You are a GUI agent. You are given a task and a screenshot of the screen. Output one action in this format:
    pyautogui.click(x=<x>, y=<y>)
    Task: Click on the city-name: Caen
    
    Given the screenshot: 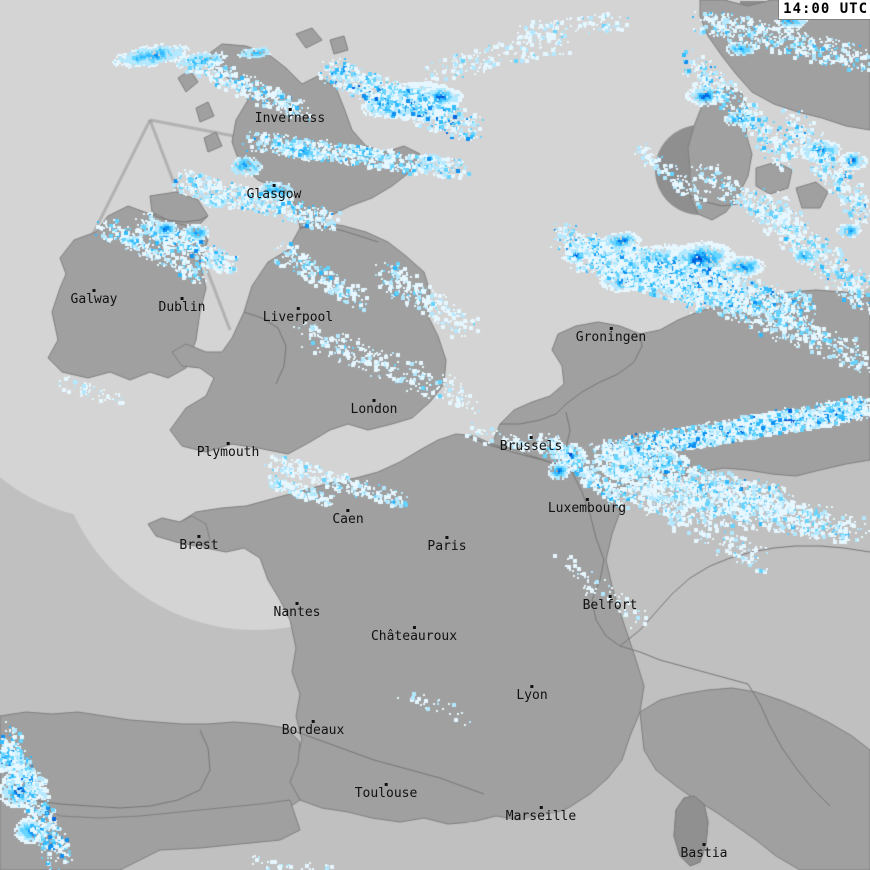 What is the action you would take?
    pyautogui.click(x=348, y=519)
    